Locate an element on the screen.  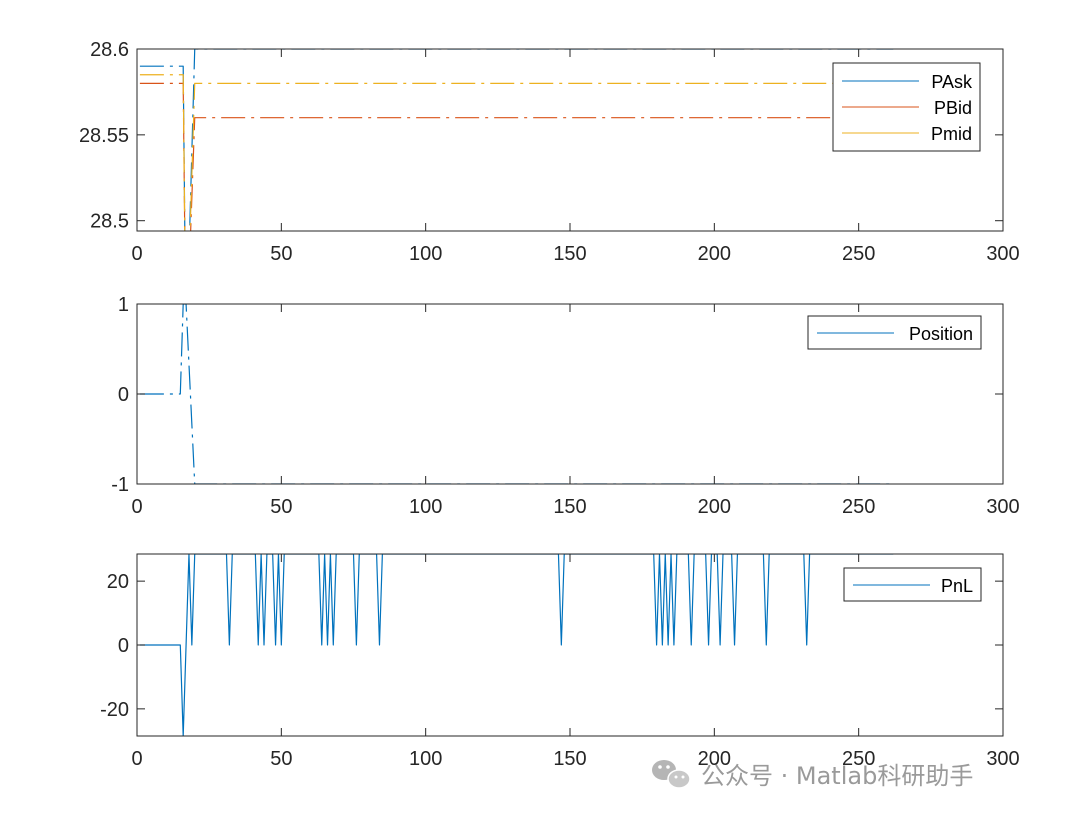
y-tick-label: 28.6 is located at coordinates (109, 50).